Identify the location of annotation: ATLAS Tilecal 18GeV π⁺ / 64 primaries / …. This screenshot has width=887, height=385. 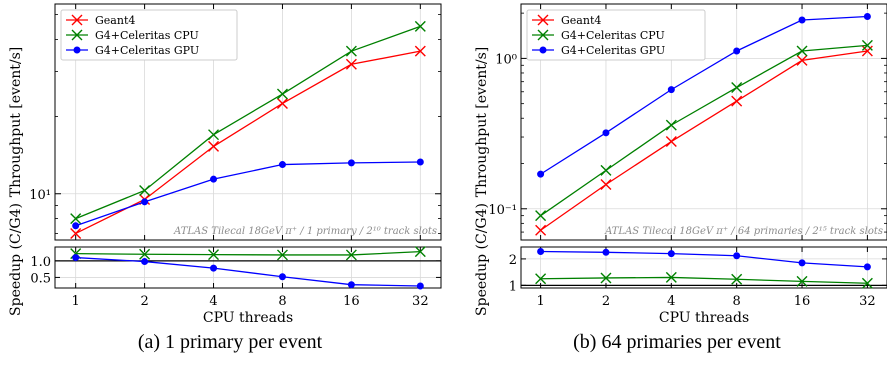
(743, 231).